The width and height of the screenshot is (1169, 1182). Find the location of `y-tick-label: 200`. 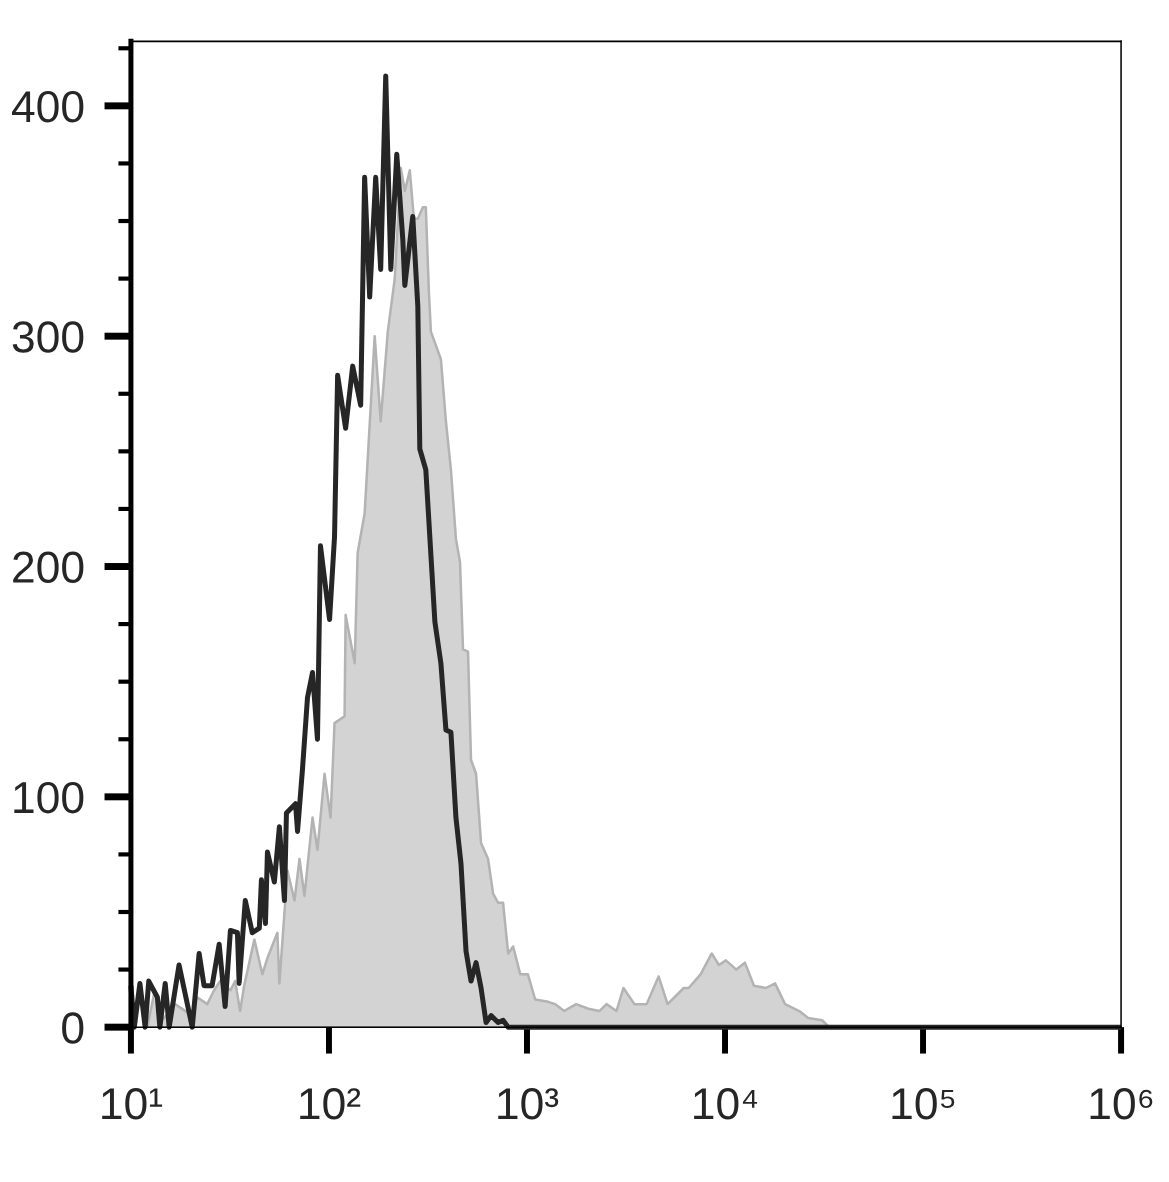

y-tick-label: 200 is located at coordinates (48, 567).